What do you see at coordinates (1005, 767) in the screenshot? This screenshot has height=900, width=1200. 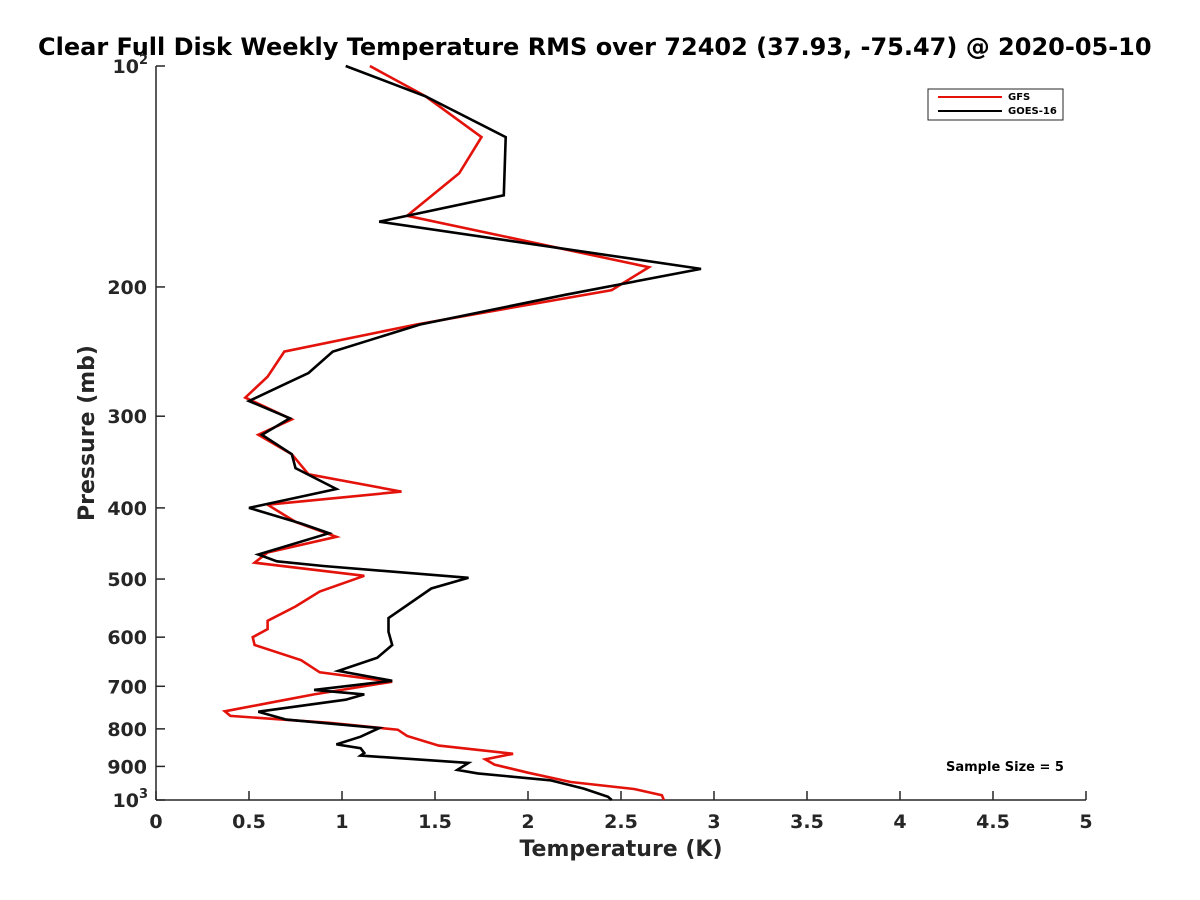 I see `sample-size-annotation: Sample Size = 5` at bounding box center [1005, 767].